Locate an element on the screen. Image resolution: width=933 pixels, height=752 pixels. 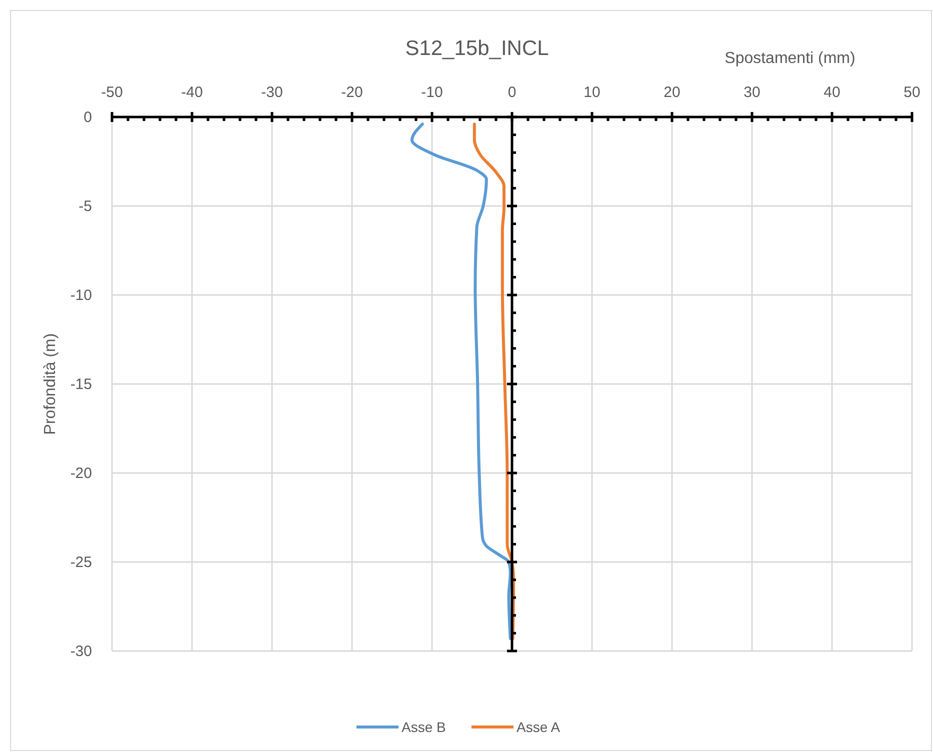
y-axis-title: Profondità (m) is located at coordinates (50, 384).